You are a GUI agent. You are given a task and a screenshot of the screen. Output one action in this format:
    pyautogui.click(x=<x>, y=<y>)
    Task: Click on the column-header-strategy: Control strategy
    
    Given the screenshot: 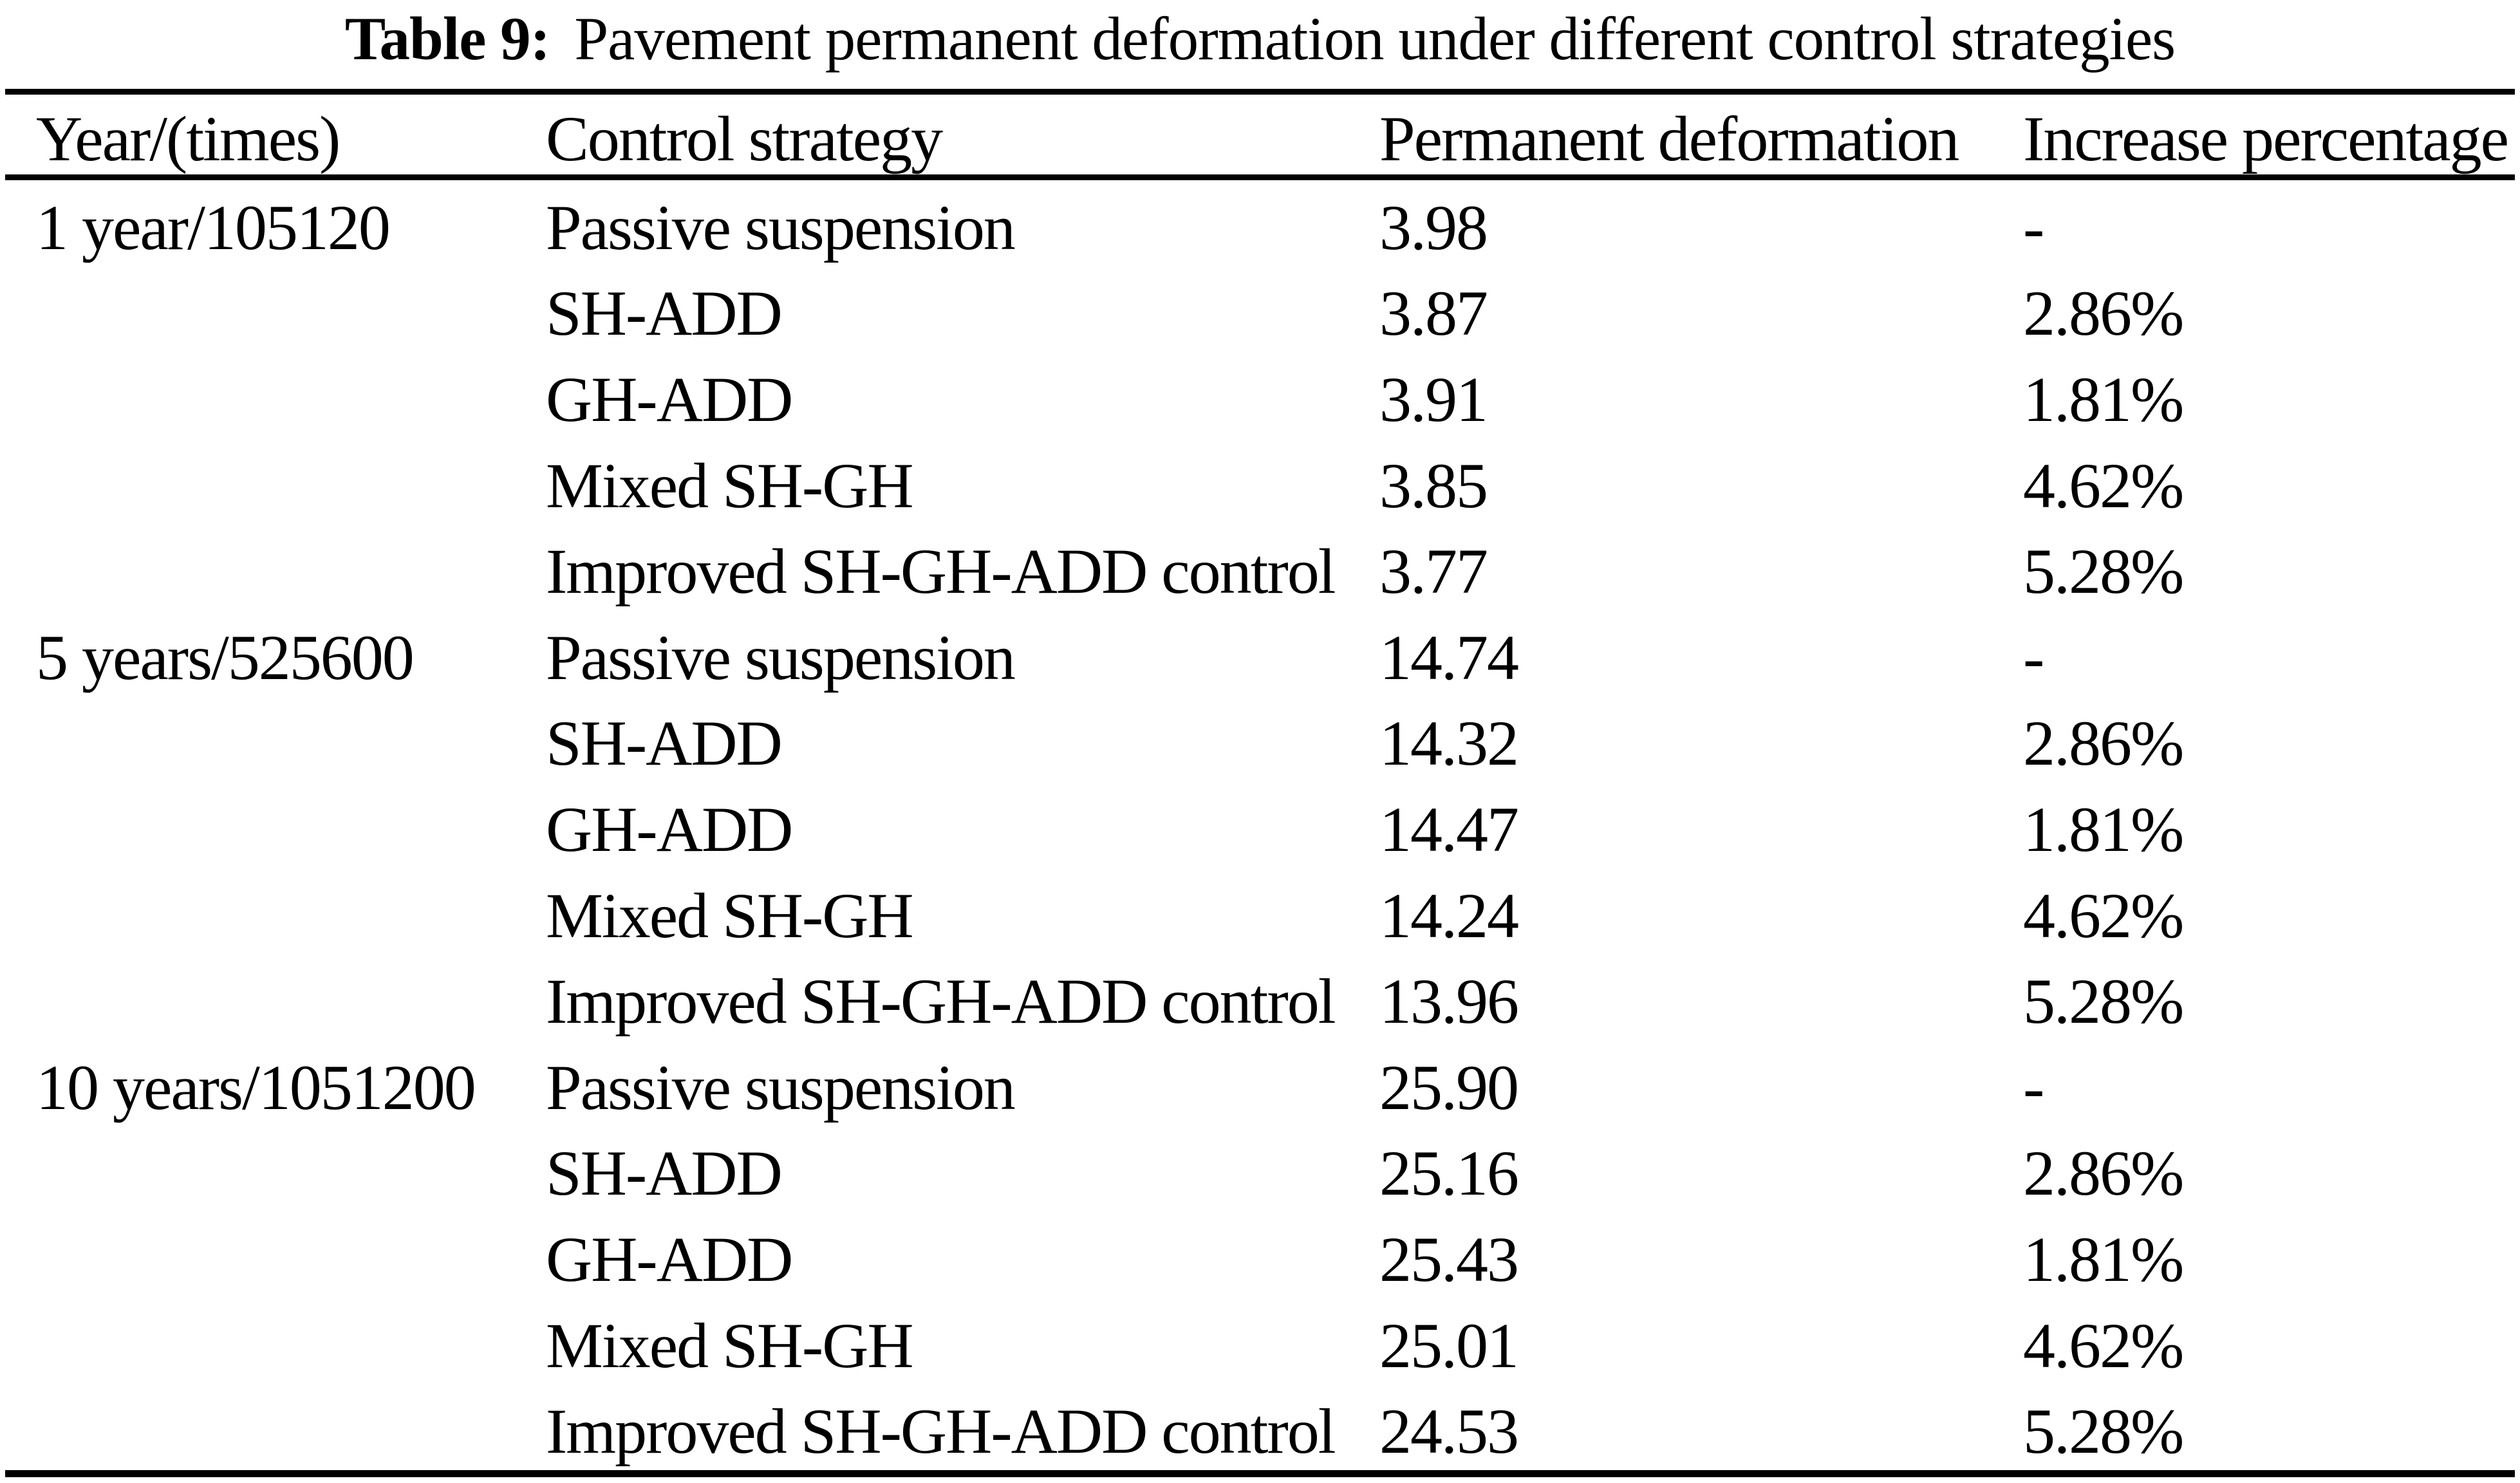 What is the action you would take?
    pyautogui.click(x=744, y=138)
    